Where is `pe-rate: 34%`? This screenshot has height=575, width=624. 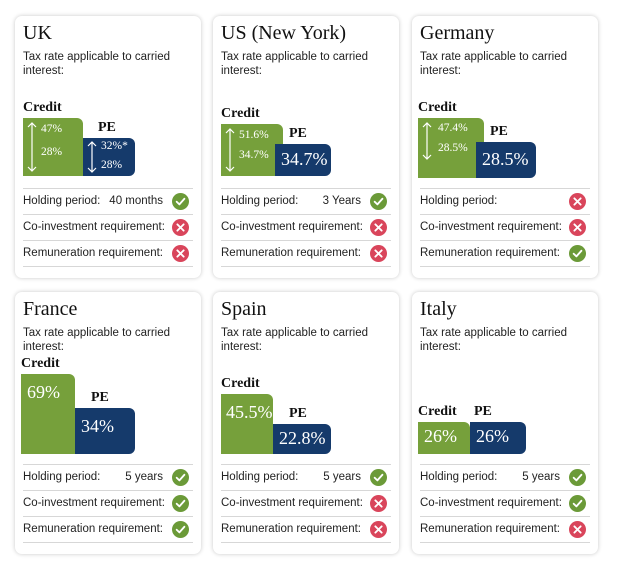 pe-rate: 34% is located at coordinates (97, 426).